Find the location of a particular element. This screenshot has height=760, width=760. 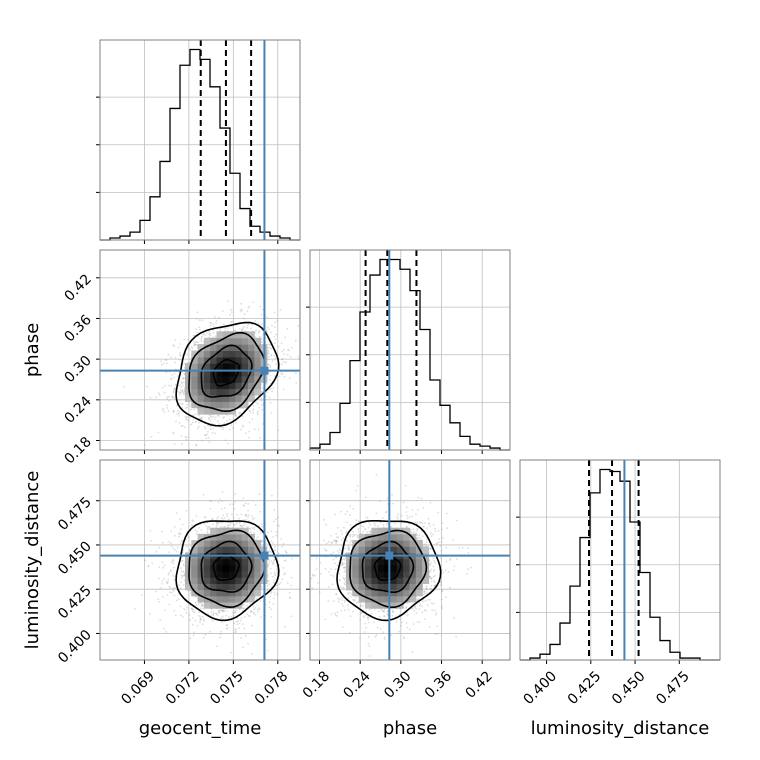

histogram-phase is located at coordinates (409, 354).